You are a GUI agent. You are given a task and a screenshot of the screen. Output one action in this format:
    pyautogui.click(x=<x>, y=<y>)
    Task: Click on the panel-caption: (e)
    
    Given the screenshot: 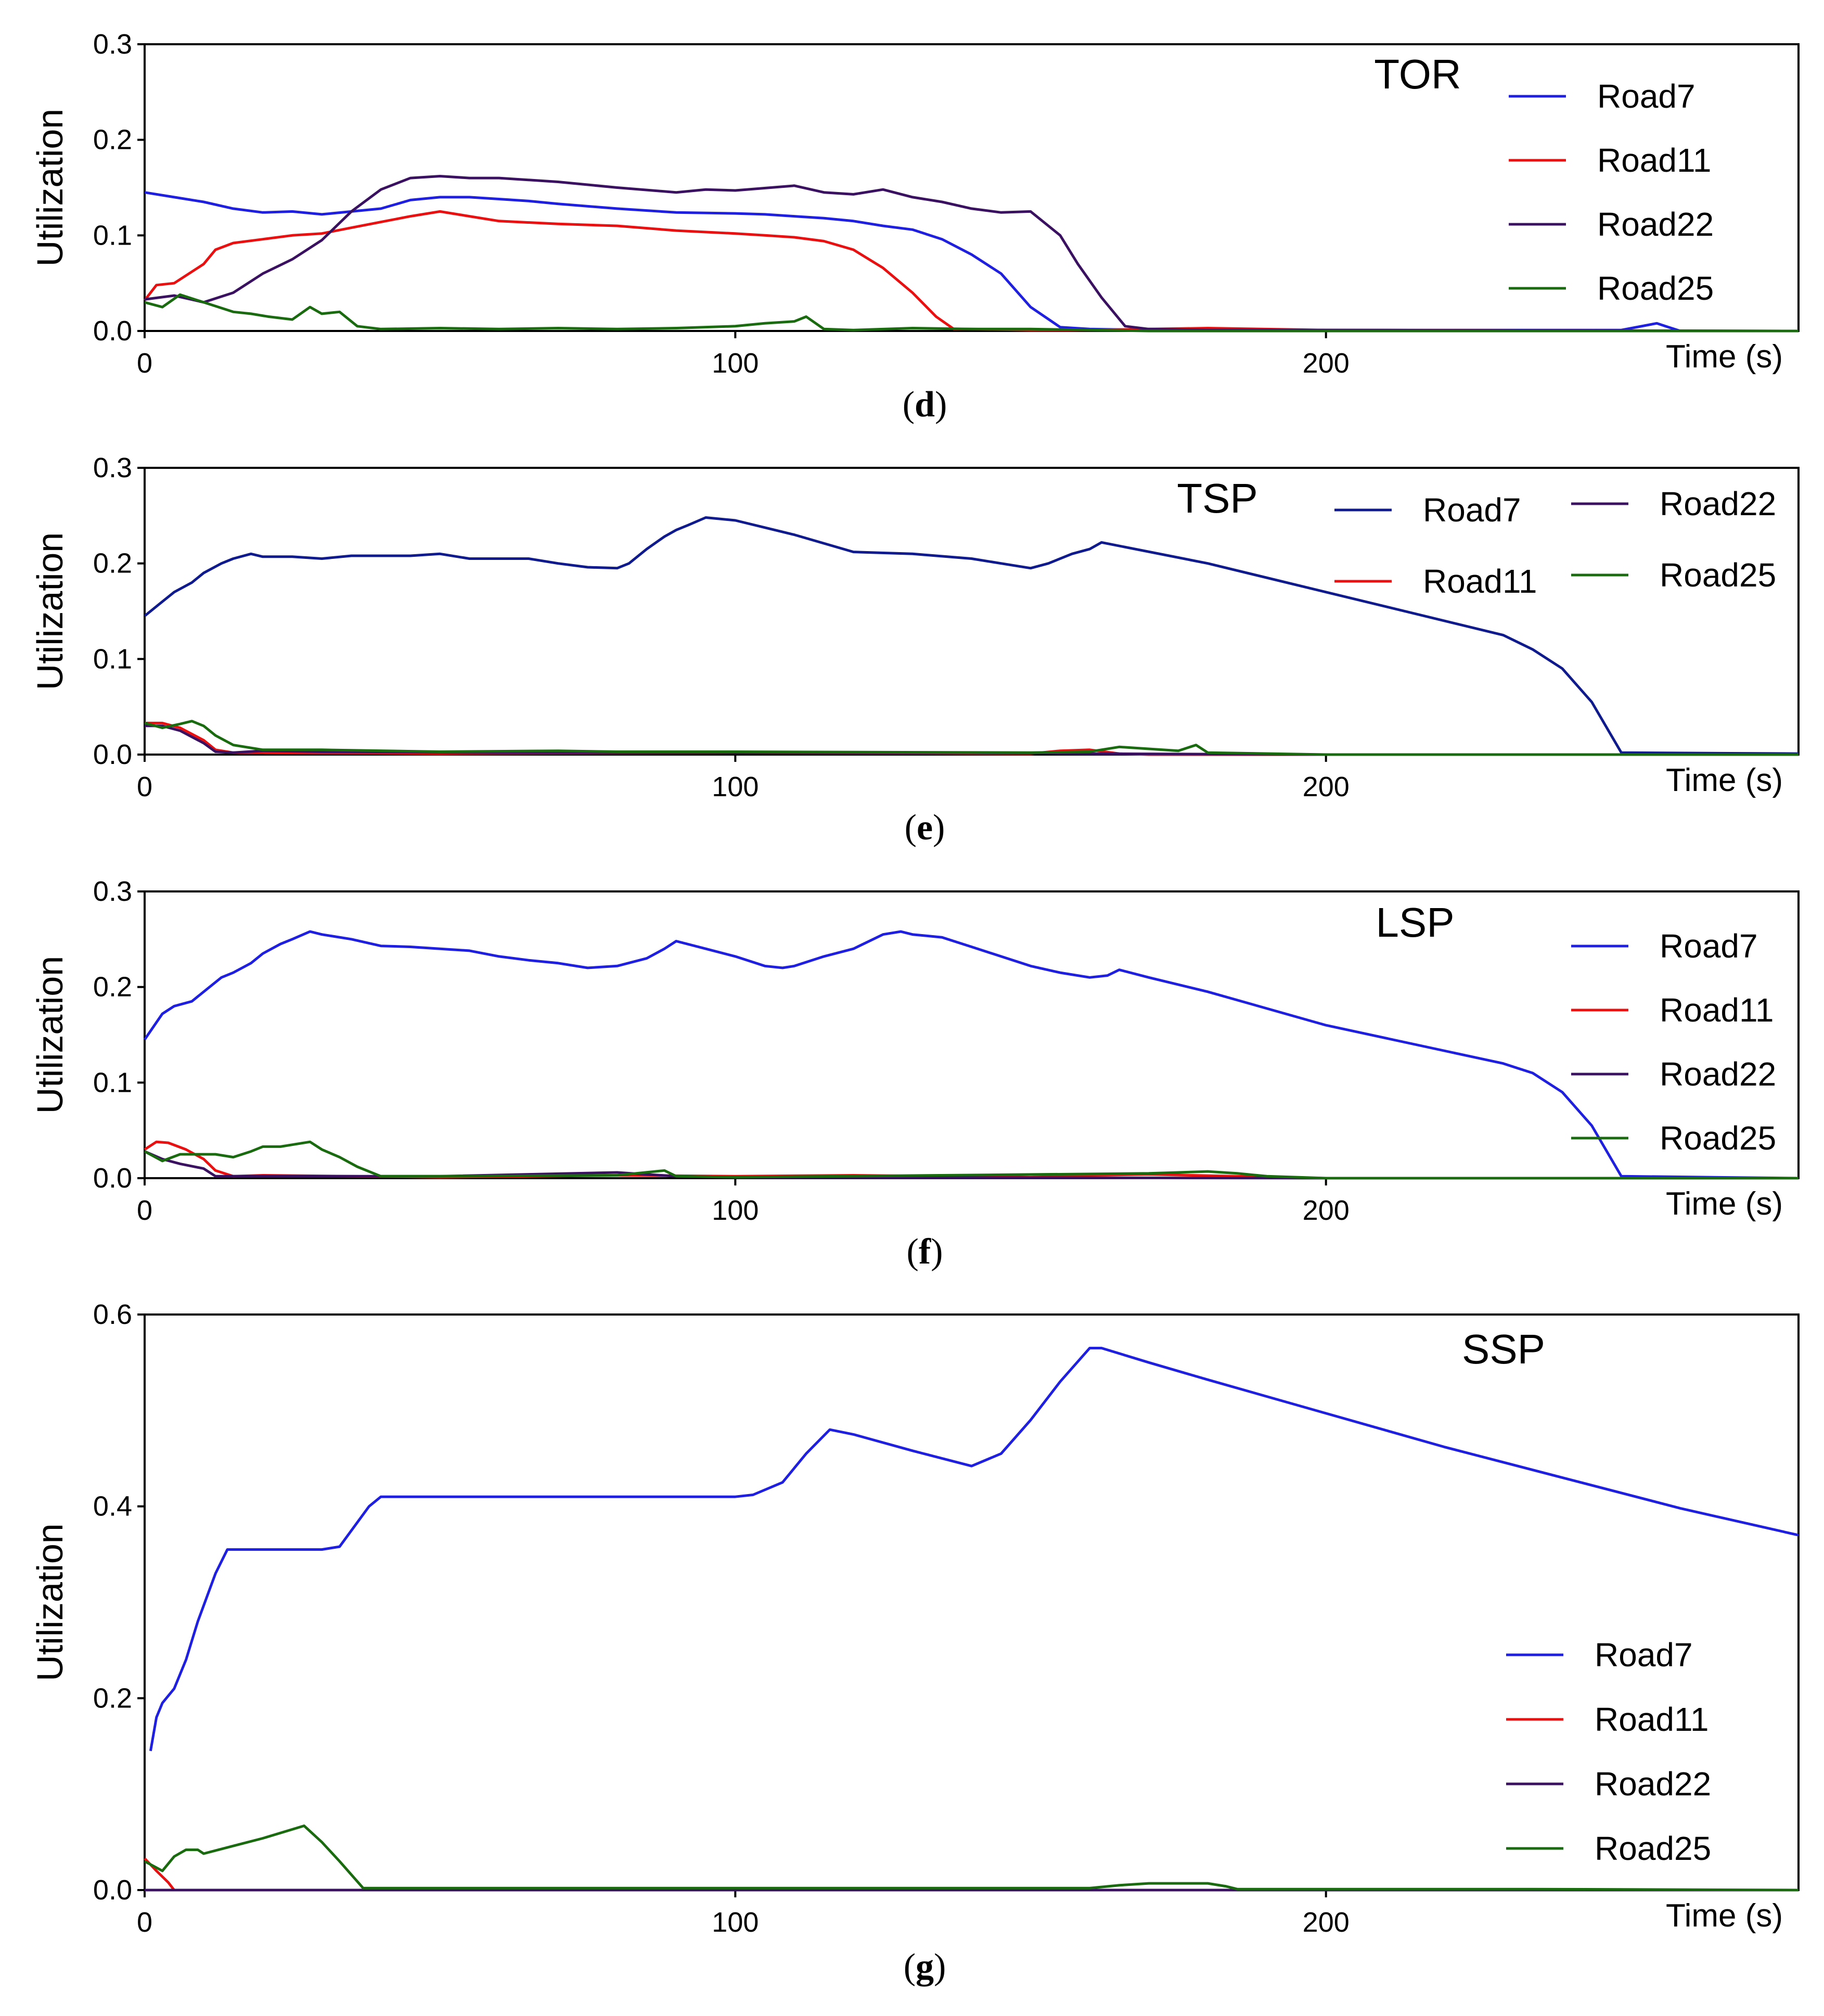 What is the action you would take?
    pyautogui.click(x=925, y=828)
    